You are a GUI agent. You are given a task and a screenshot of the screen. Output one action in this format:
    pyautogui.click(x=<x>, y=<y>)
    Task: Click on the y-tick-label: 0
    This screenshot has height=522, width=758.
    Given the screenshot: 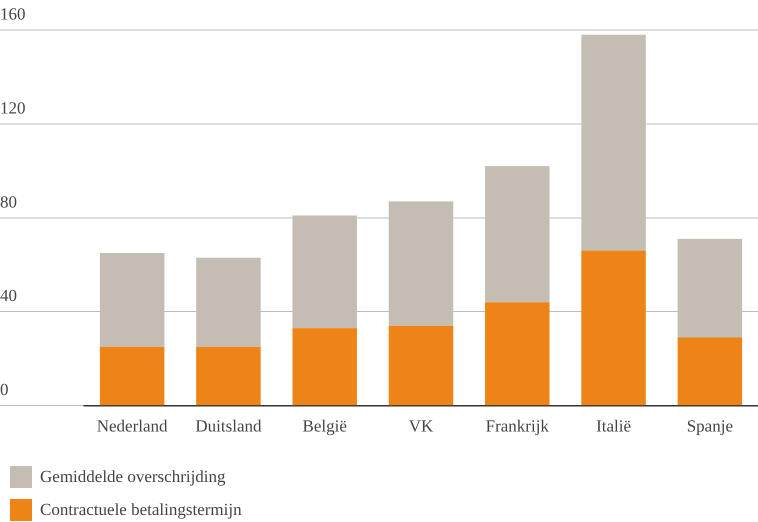 What is the action you would take?
    pyautogui.click(x=4, y=390)
    